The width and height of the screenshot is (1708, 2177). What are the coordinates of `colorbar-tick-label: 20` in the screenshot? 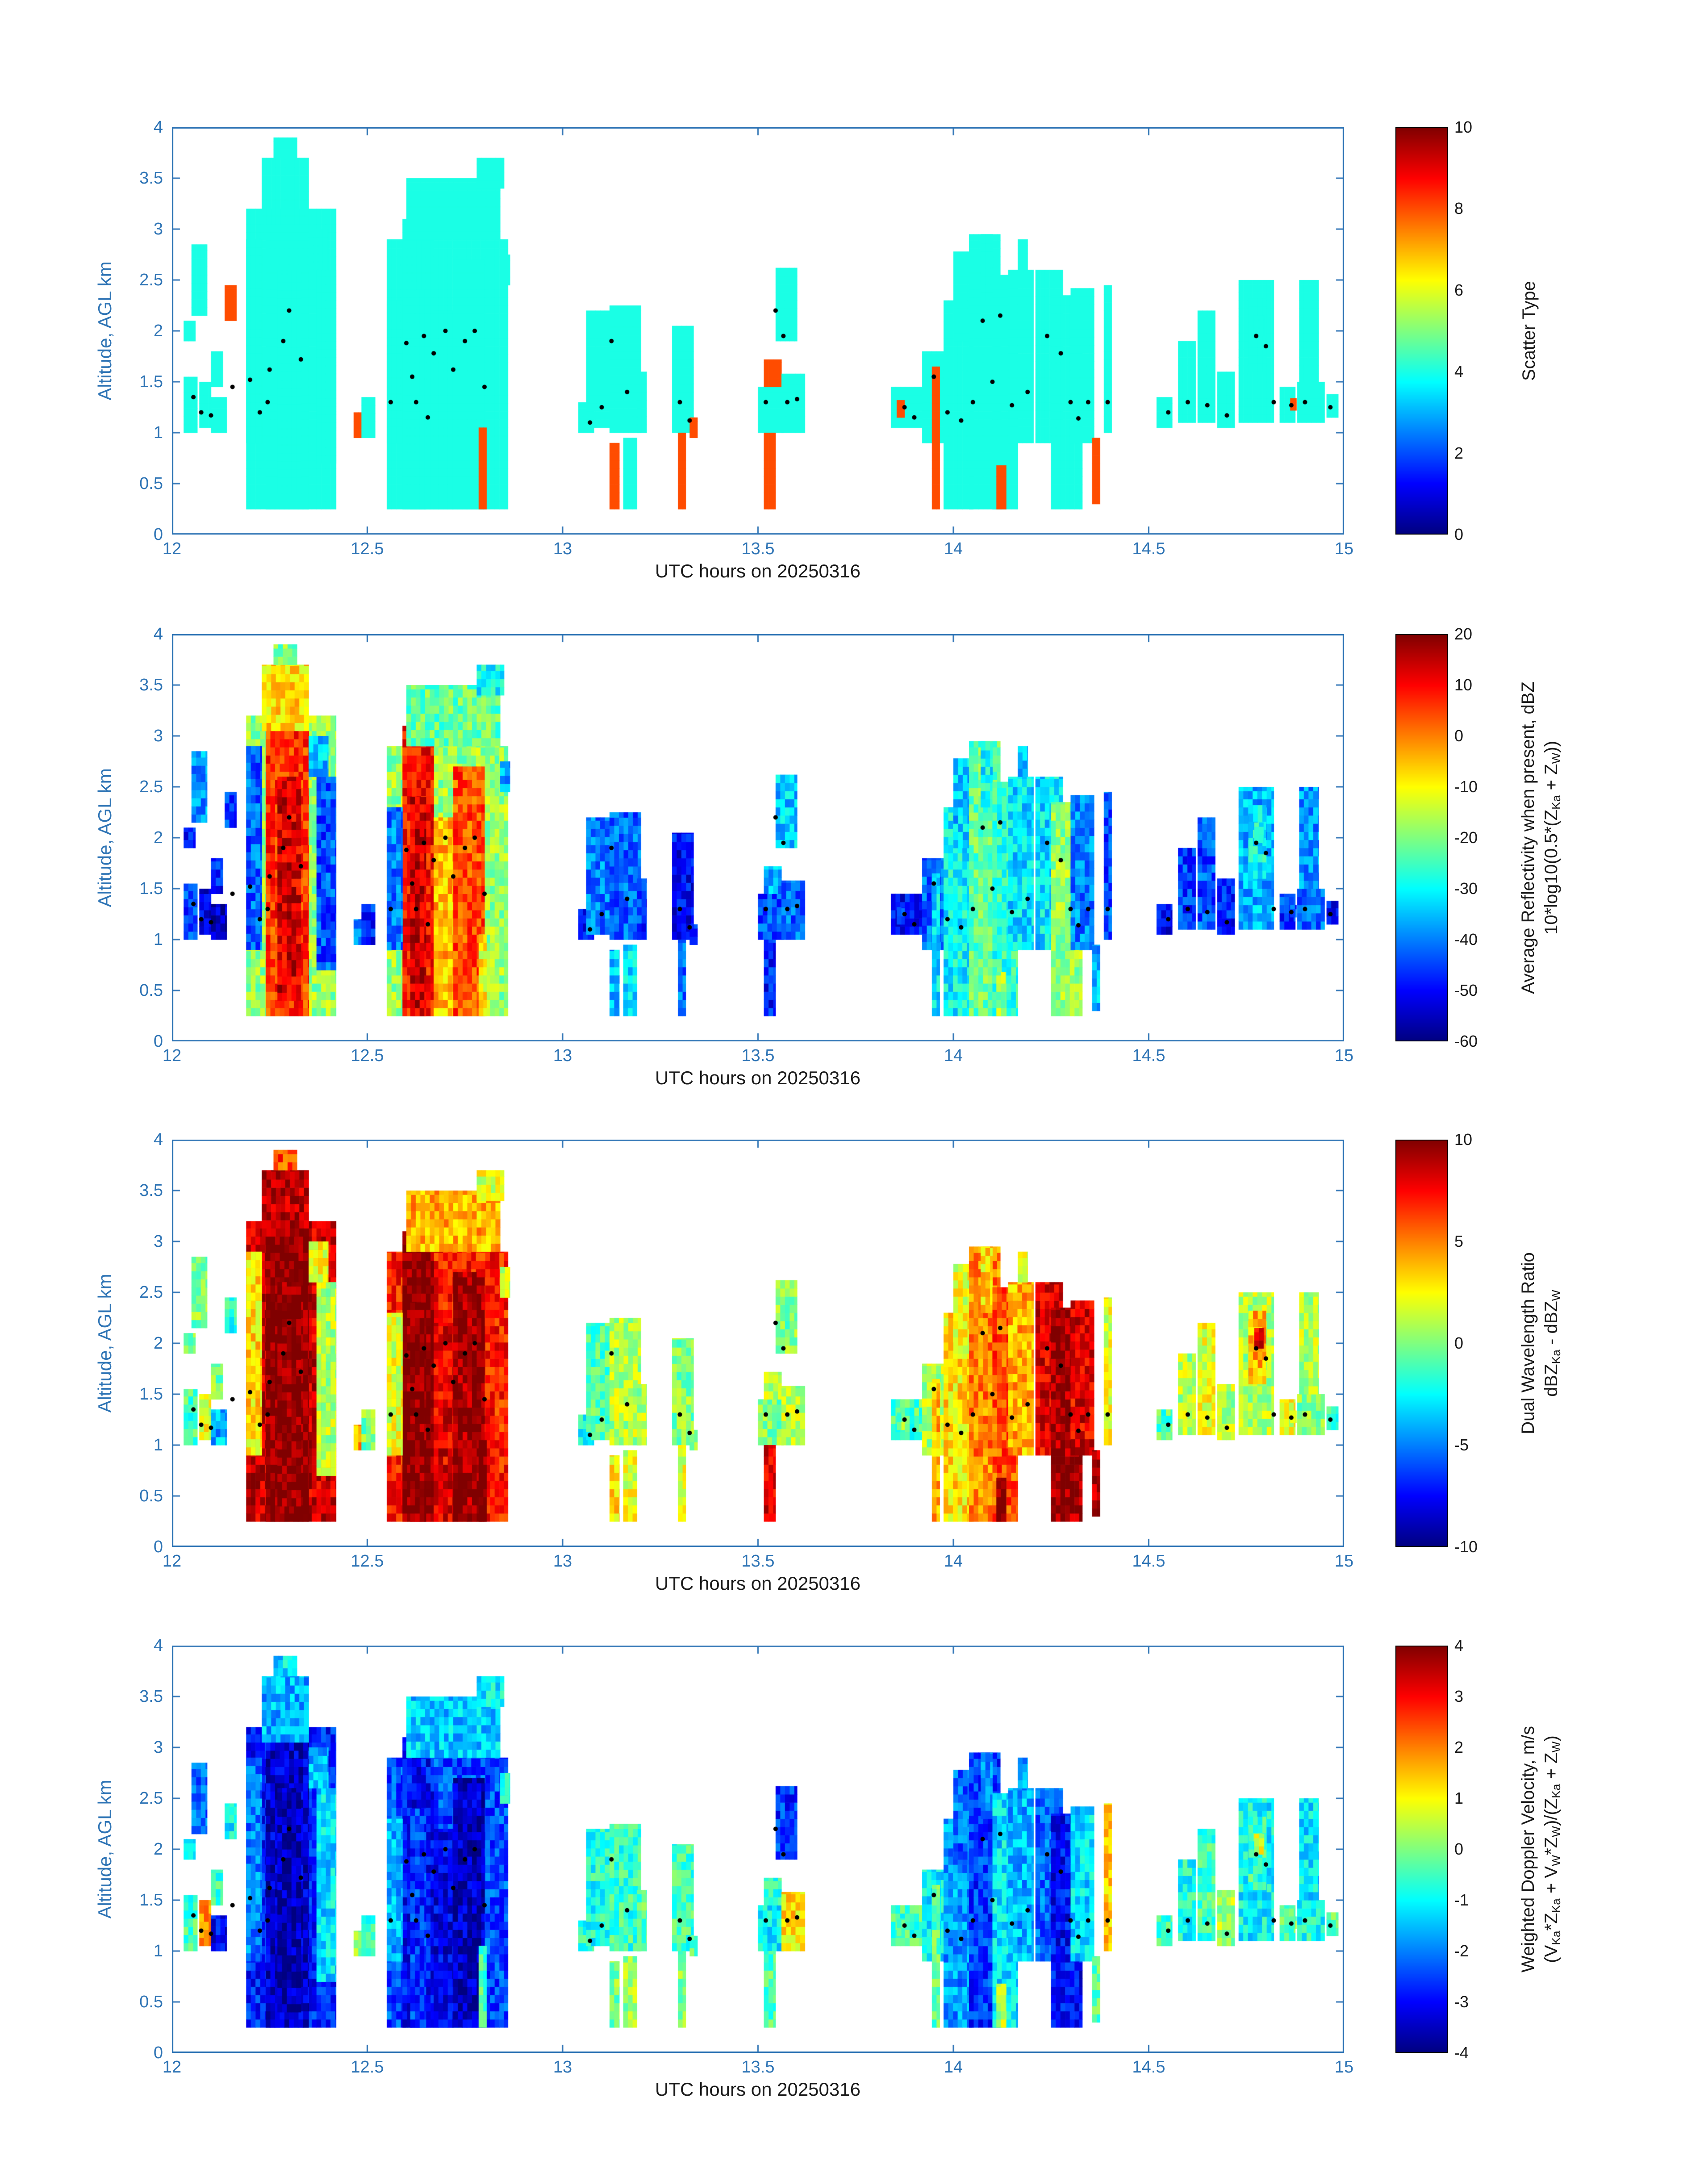 It's located at (1463, 634).